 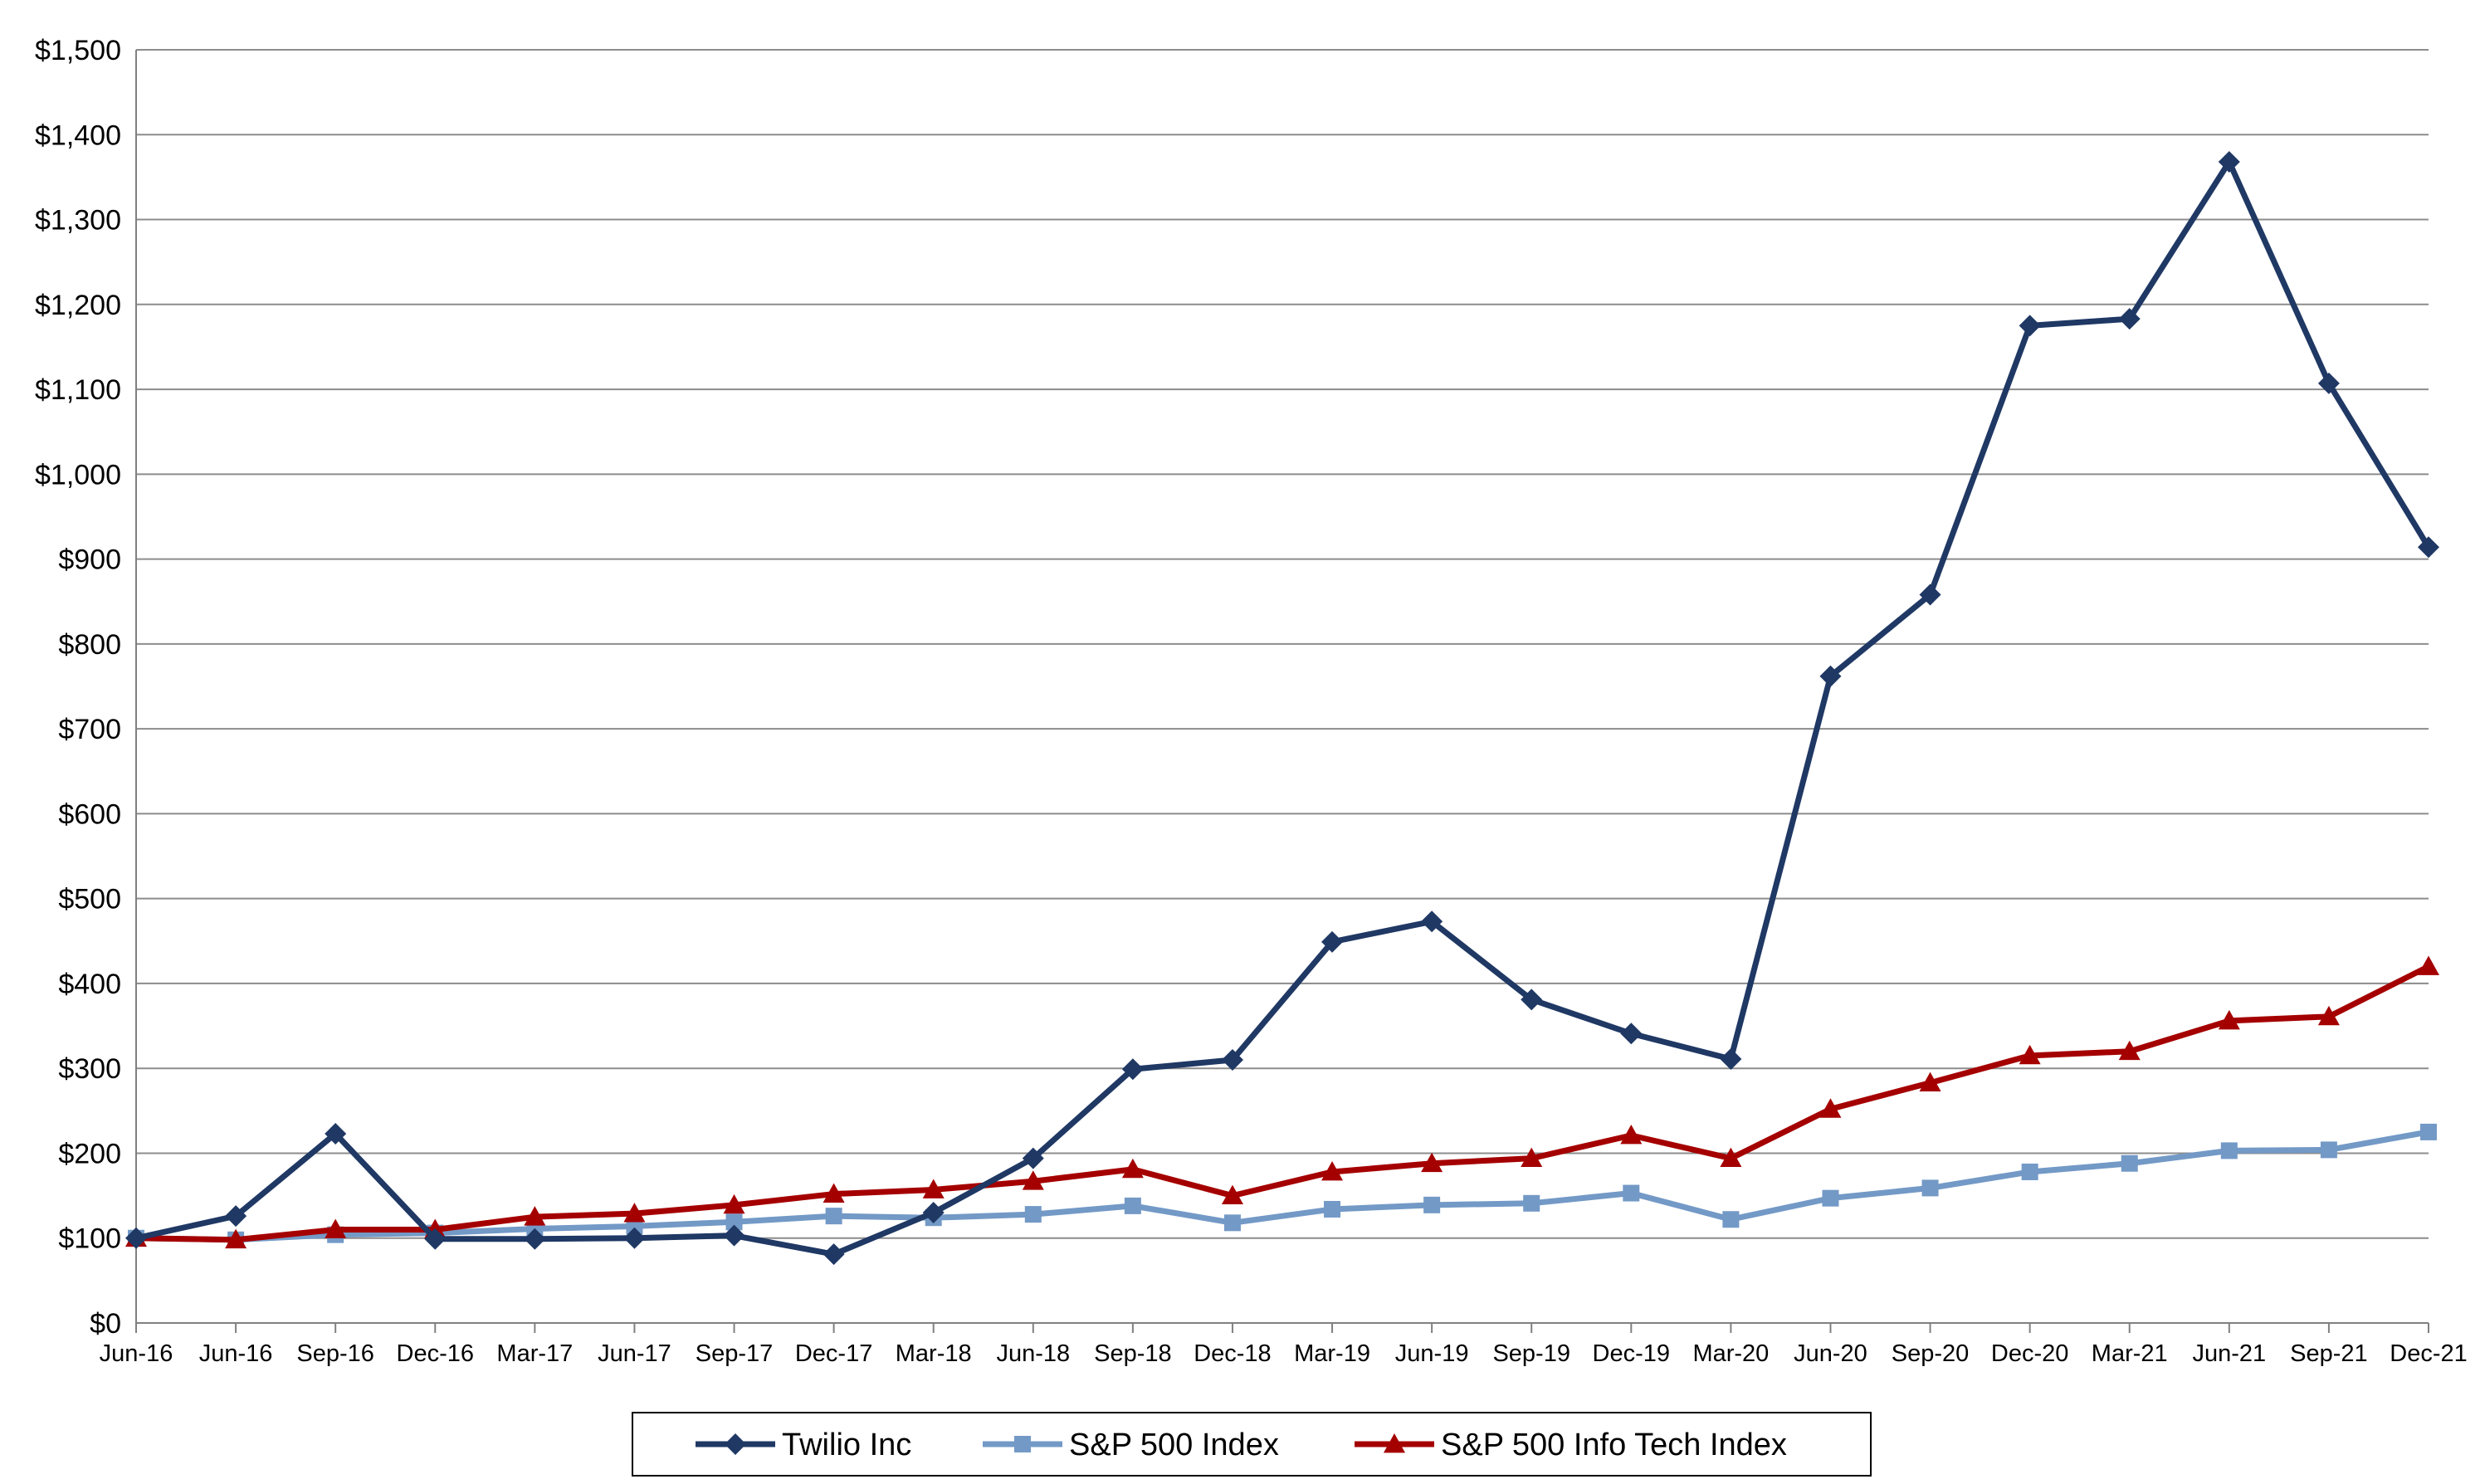 I want to click on x-tick-label: Mar-21, so click(x=2130, y=1353).